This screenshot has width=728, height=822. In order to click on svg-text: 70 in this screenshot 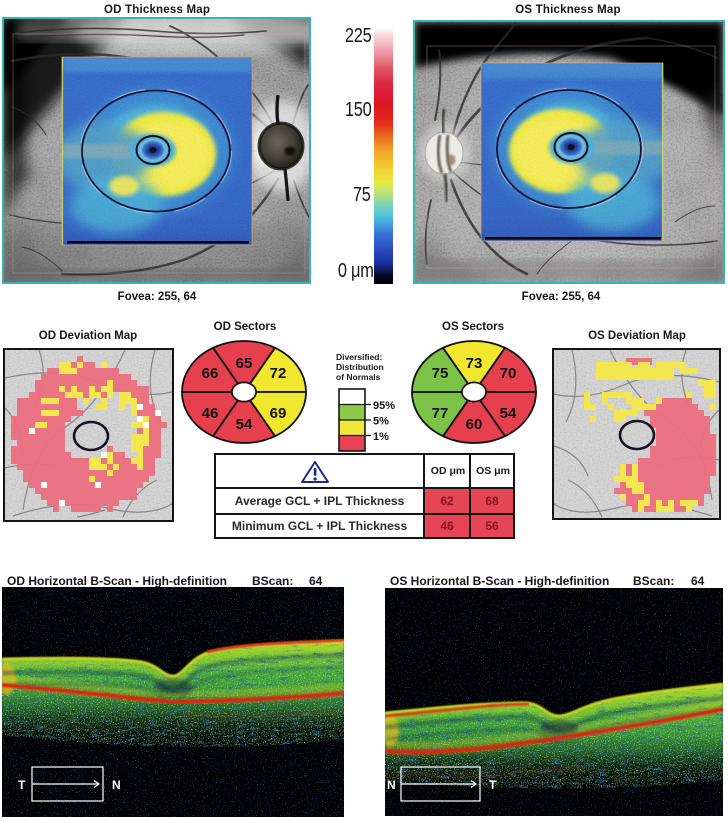, I will do `click(508, 373)`.